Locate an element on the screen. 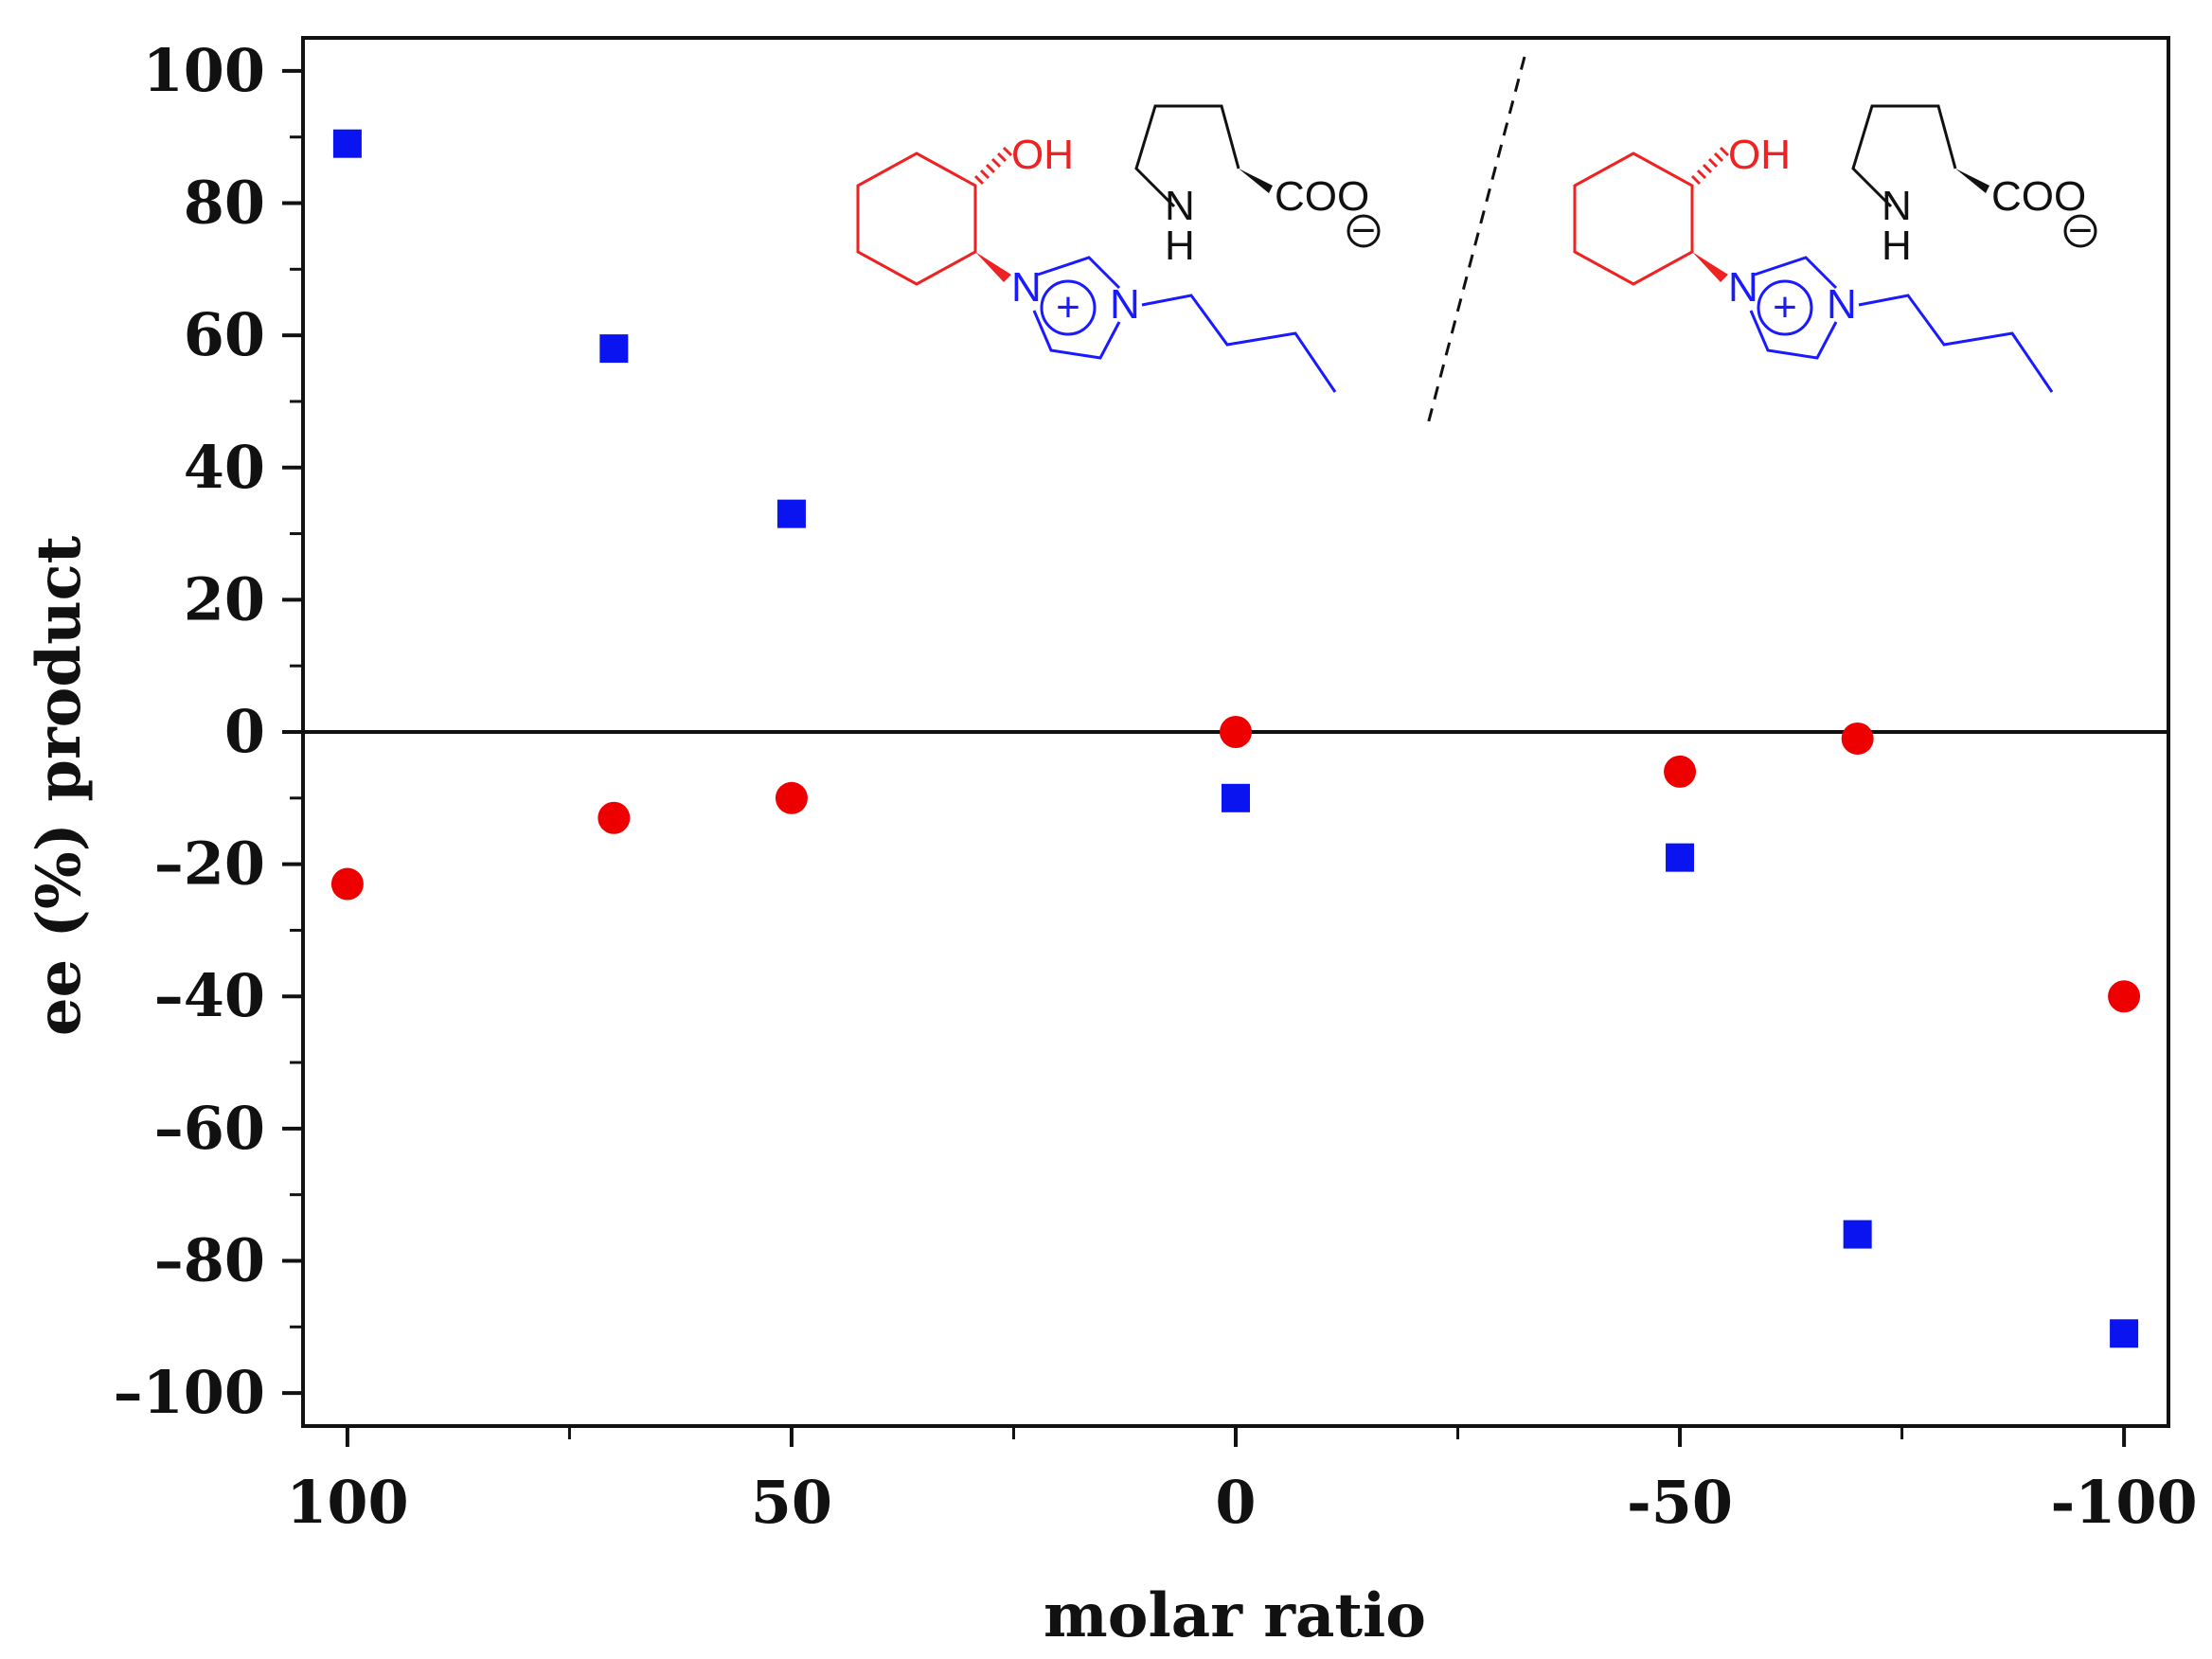  x-tick-label: 0 is located at coordinates (1235, 1502).